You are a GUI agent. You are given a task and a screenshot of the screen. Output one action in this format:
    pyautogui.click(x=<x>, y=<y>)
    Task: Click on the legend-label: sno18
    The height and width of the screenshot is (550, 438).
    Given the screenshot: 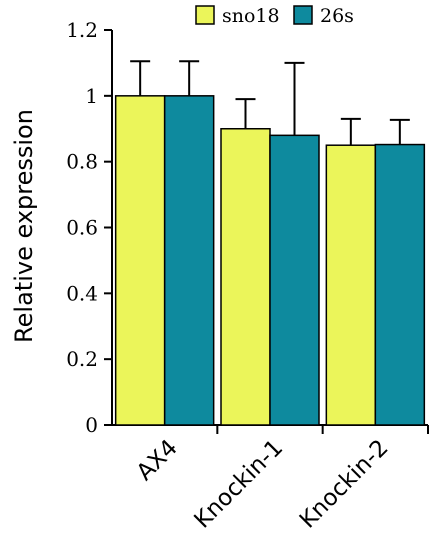 What is the action you would take?
    pyautogui.click(x=251, y=16)
    